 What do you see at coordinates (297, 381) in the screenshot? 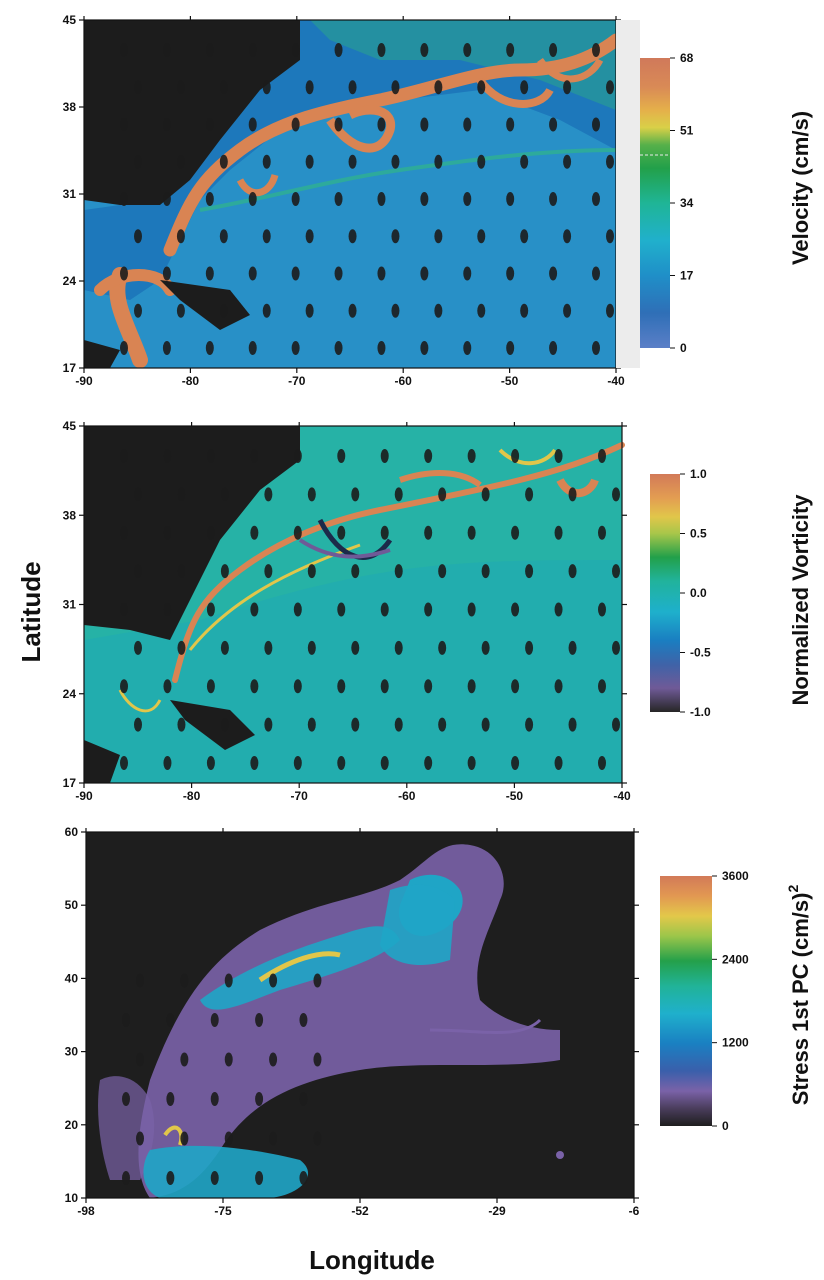
I see `x-tick-label: -70` at bounding box center [297, 381].